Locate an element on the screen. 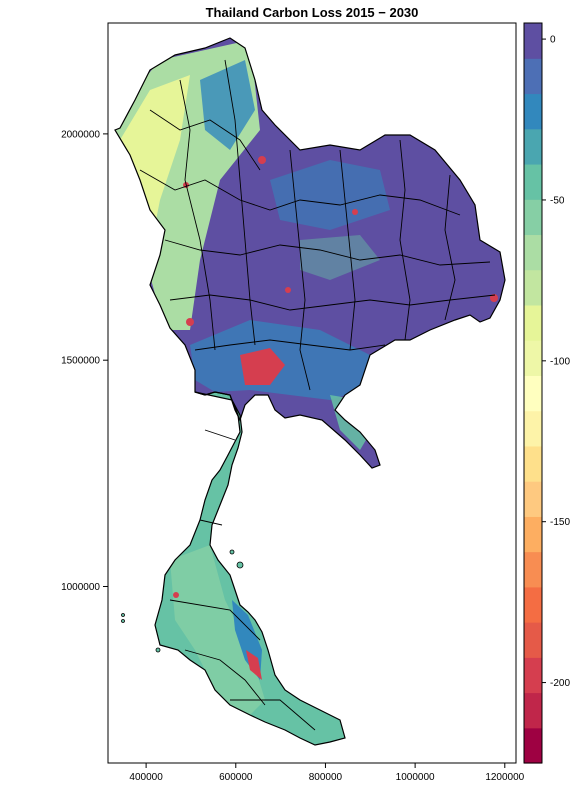  y-tick-label: 1000000 is located at coordinates (80, 587).